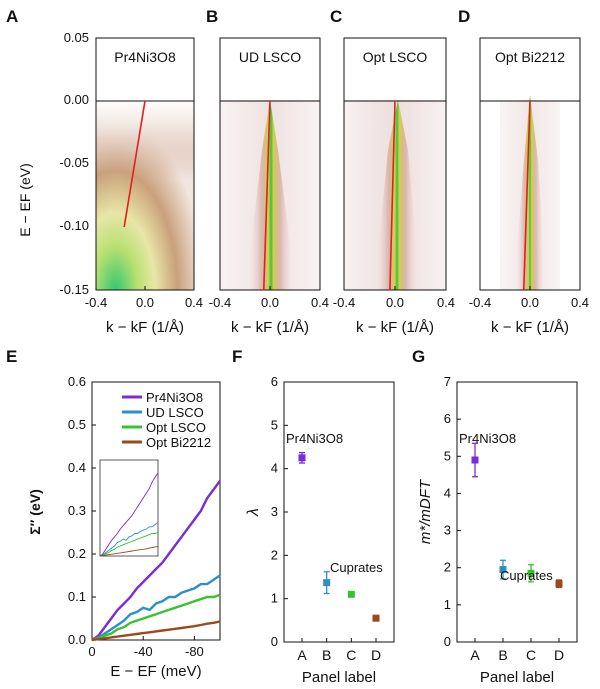 The height and width of the screenshot is (689, 600). Describe the element at coordinates (530, 57) in the screenshot. I see `panel-title: Opt Bi2212` at that location.